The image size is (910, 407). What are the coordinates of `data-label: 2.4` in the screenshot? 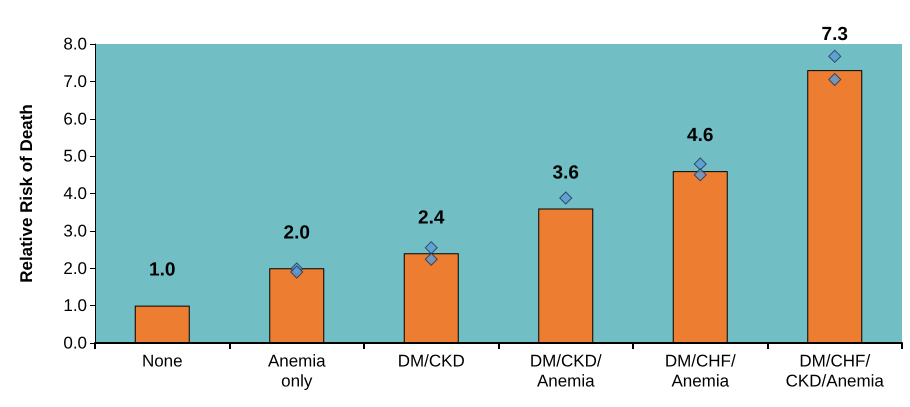 It's located at (431, 217).